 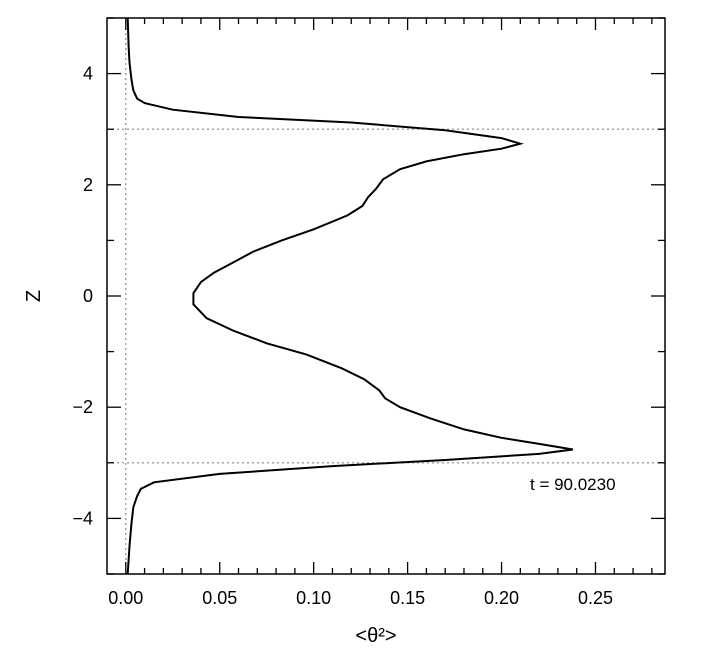 I want to click on x-tick-label: 0.05, so click(x=219, y=598).